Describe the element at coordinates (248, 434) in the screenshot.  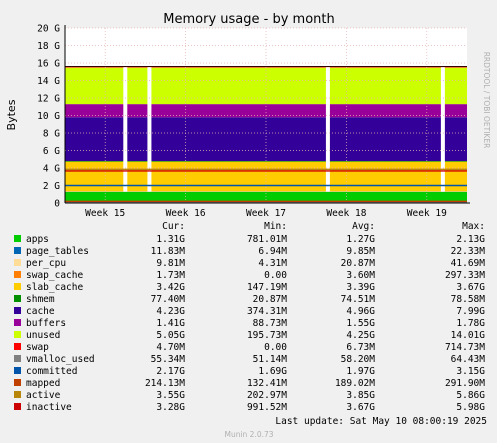
I see `munin-version: Munin 2.0.73` at that location.